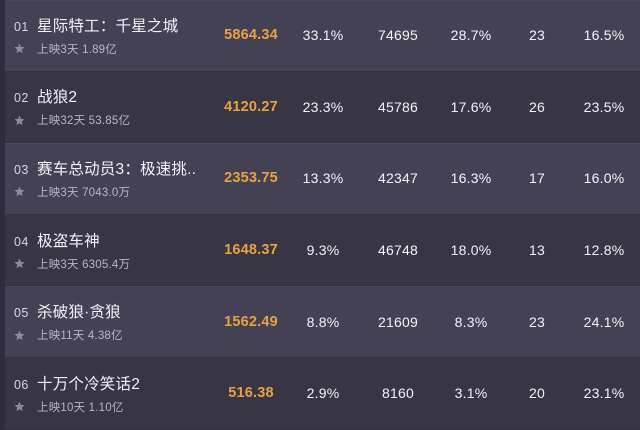  What do you see at coordinates (471, 321) in the screenshot?
I see `sessions-percent: 8.3%` at bounding box center [471, 321].